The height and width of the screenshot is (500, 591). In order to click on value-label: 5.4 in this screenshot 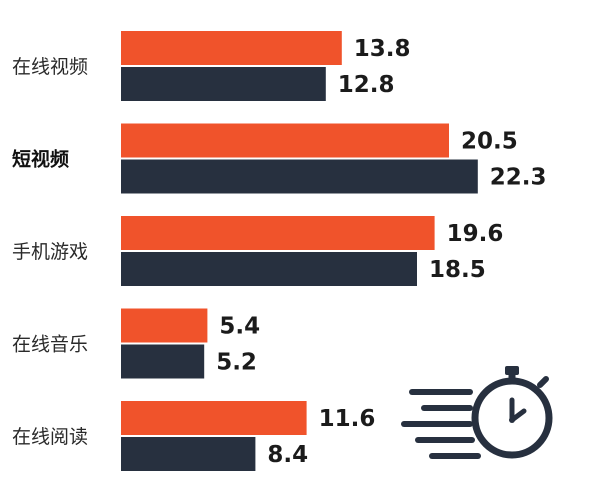, I will do `click(239, 327)`.